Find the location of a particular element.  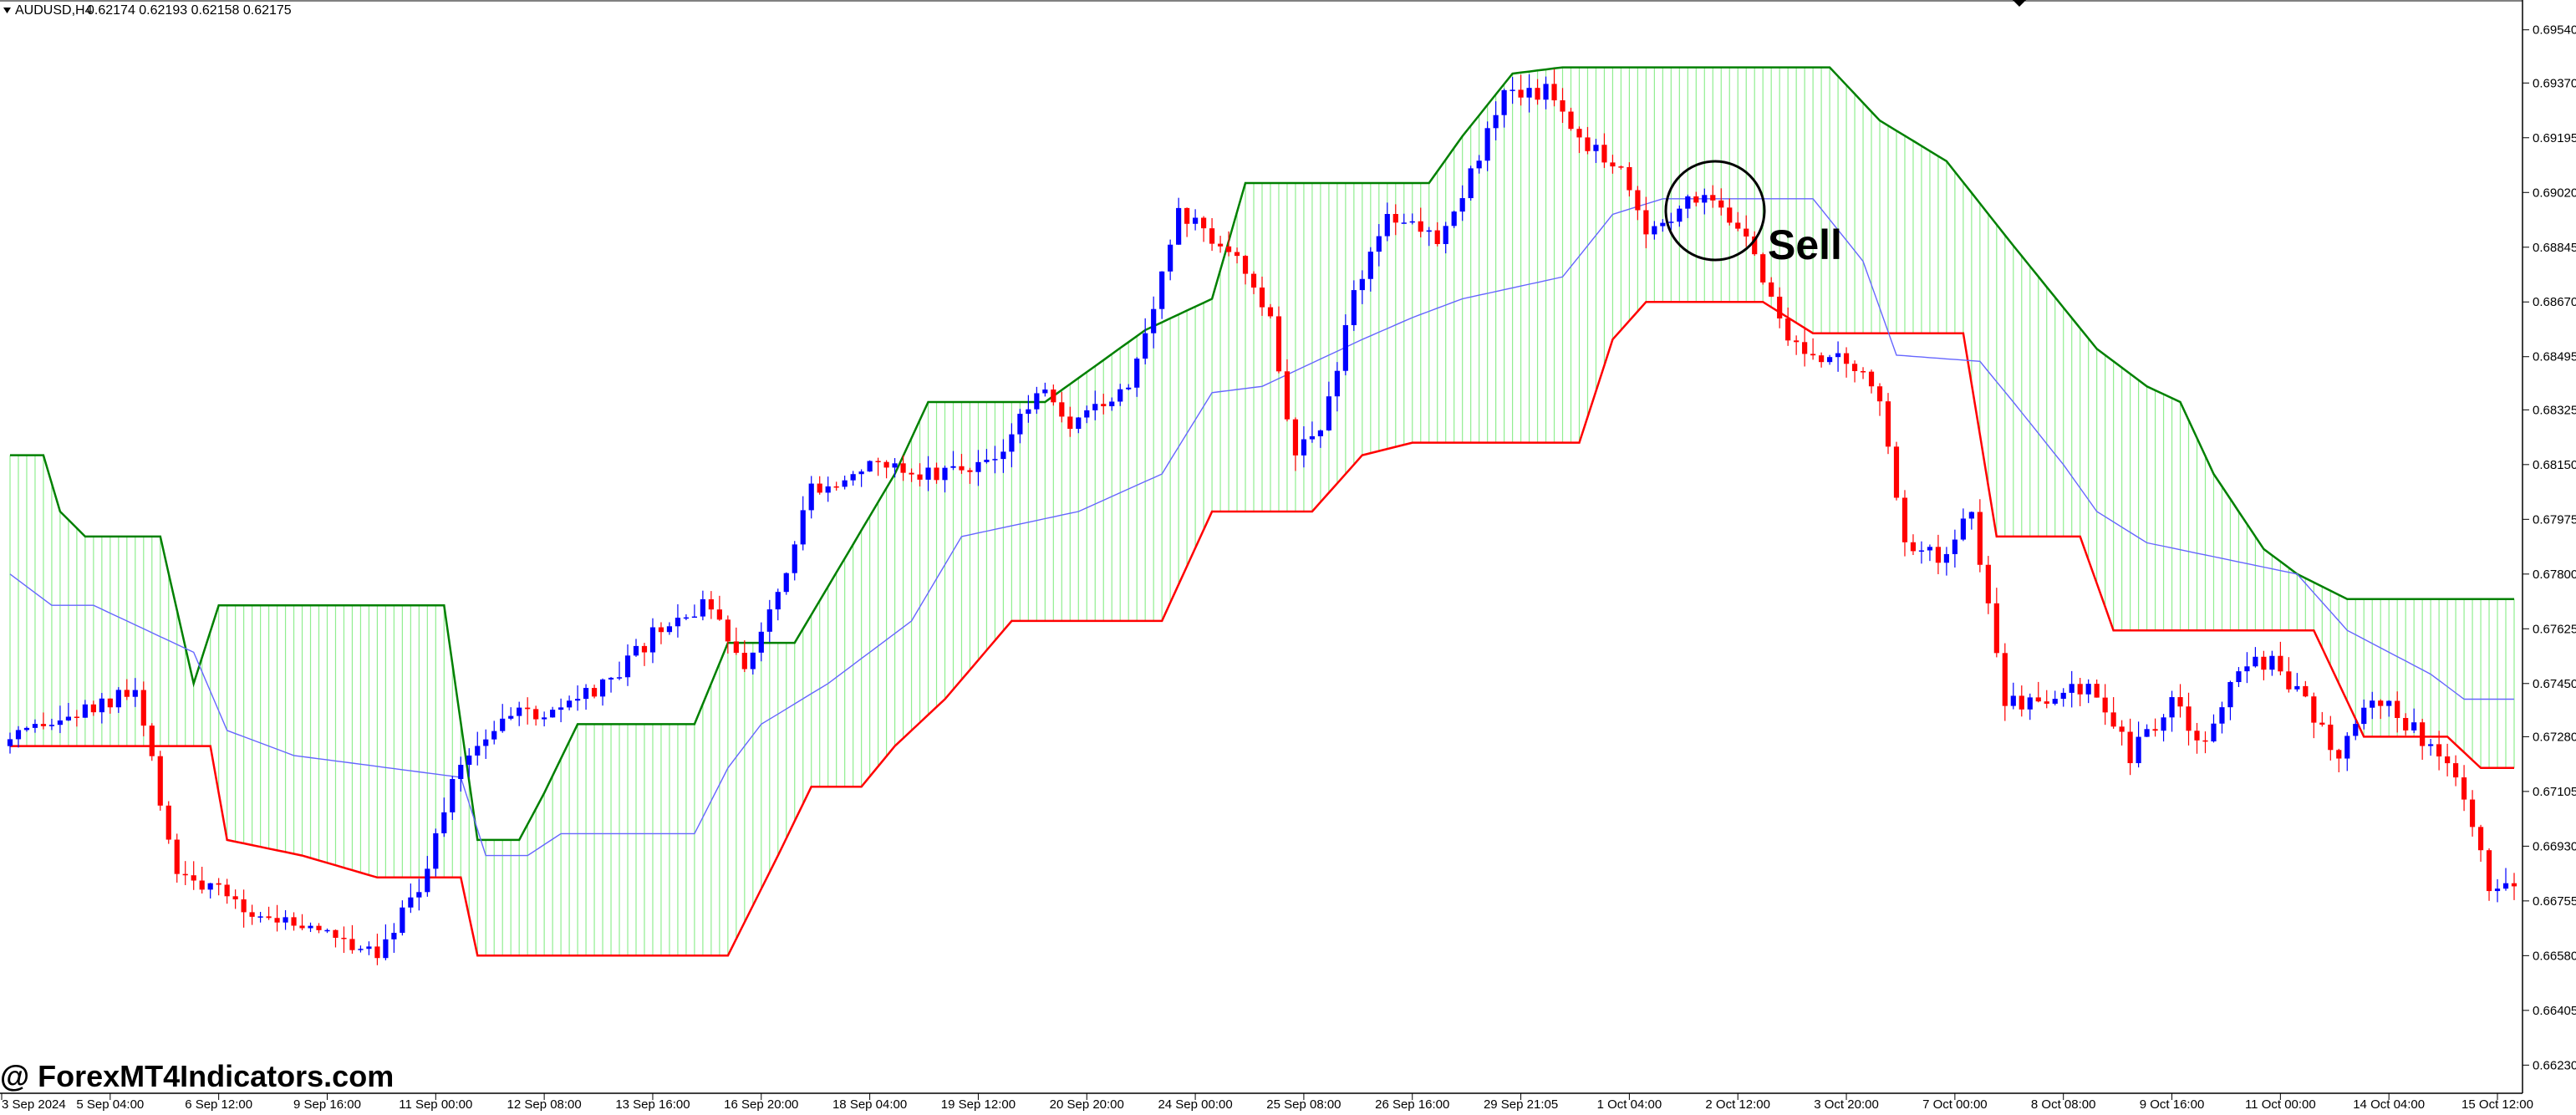

x-tick-label: 3 Sep 2024 is located at coordinates (34, 1104).